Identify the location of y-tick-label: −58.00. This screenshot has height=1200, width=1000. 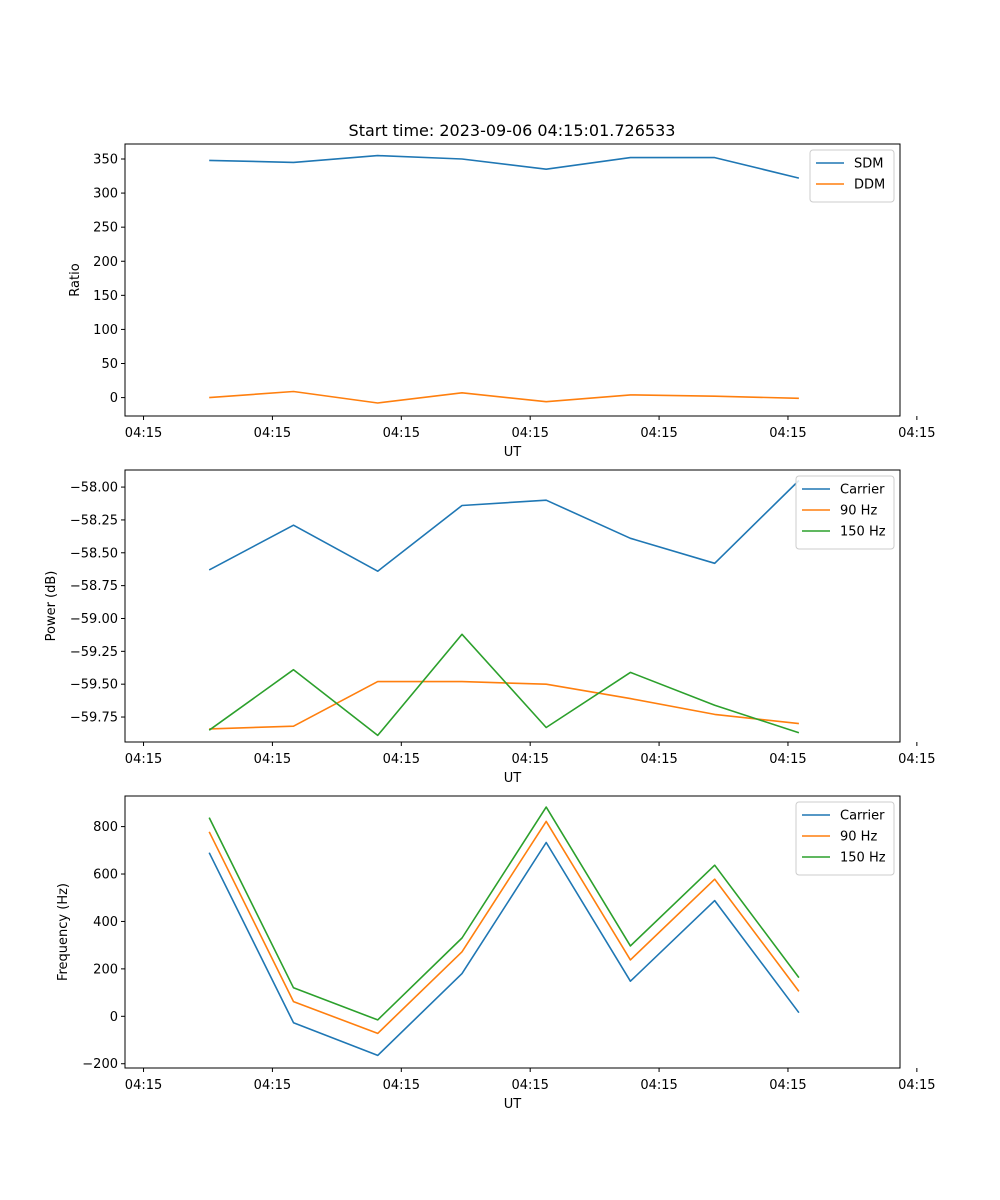
(94, 488).